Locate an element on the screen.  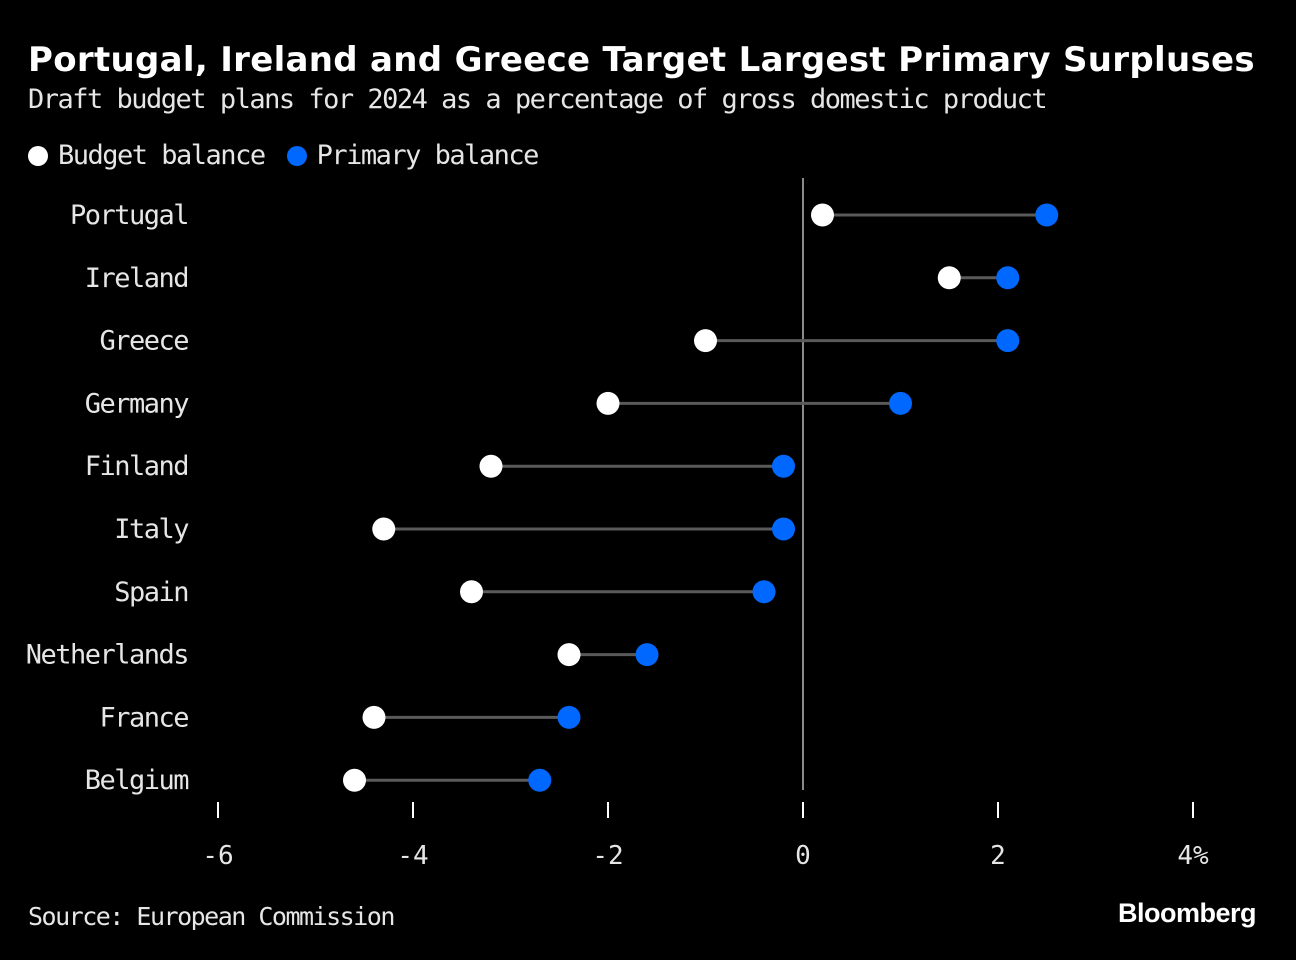
legend: Budget balance Primary balance is located at coordinates (294, 155).